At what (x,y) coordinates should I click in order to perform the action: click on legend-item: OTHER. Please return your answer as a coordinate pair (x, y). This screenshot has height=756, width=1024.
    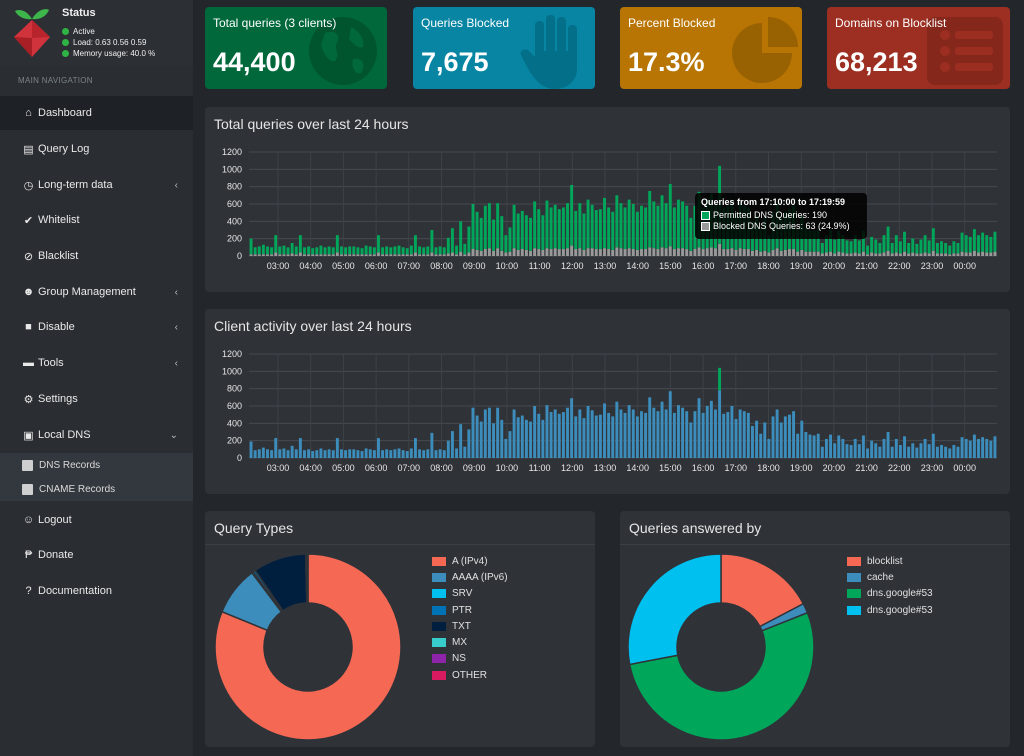
    Looking at the image, I should click on (470, 675).